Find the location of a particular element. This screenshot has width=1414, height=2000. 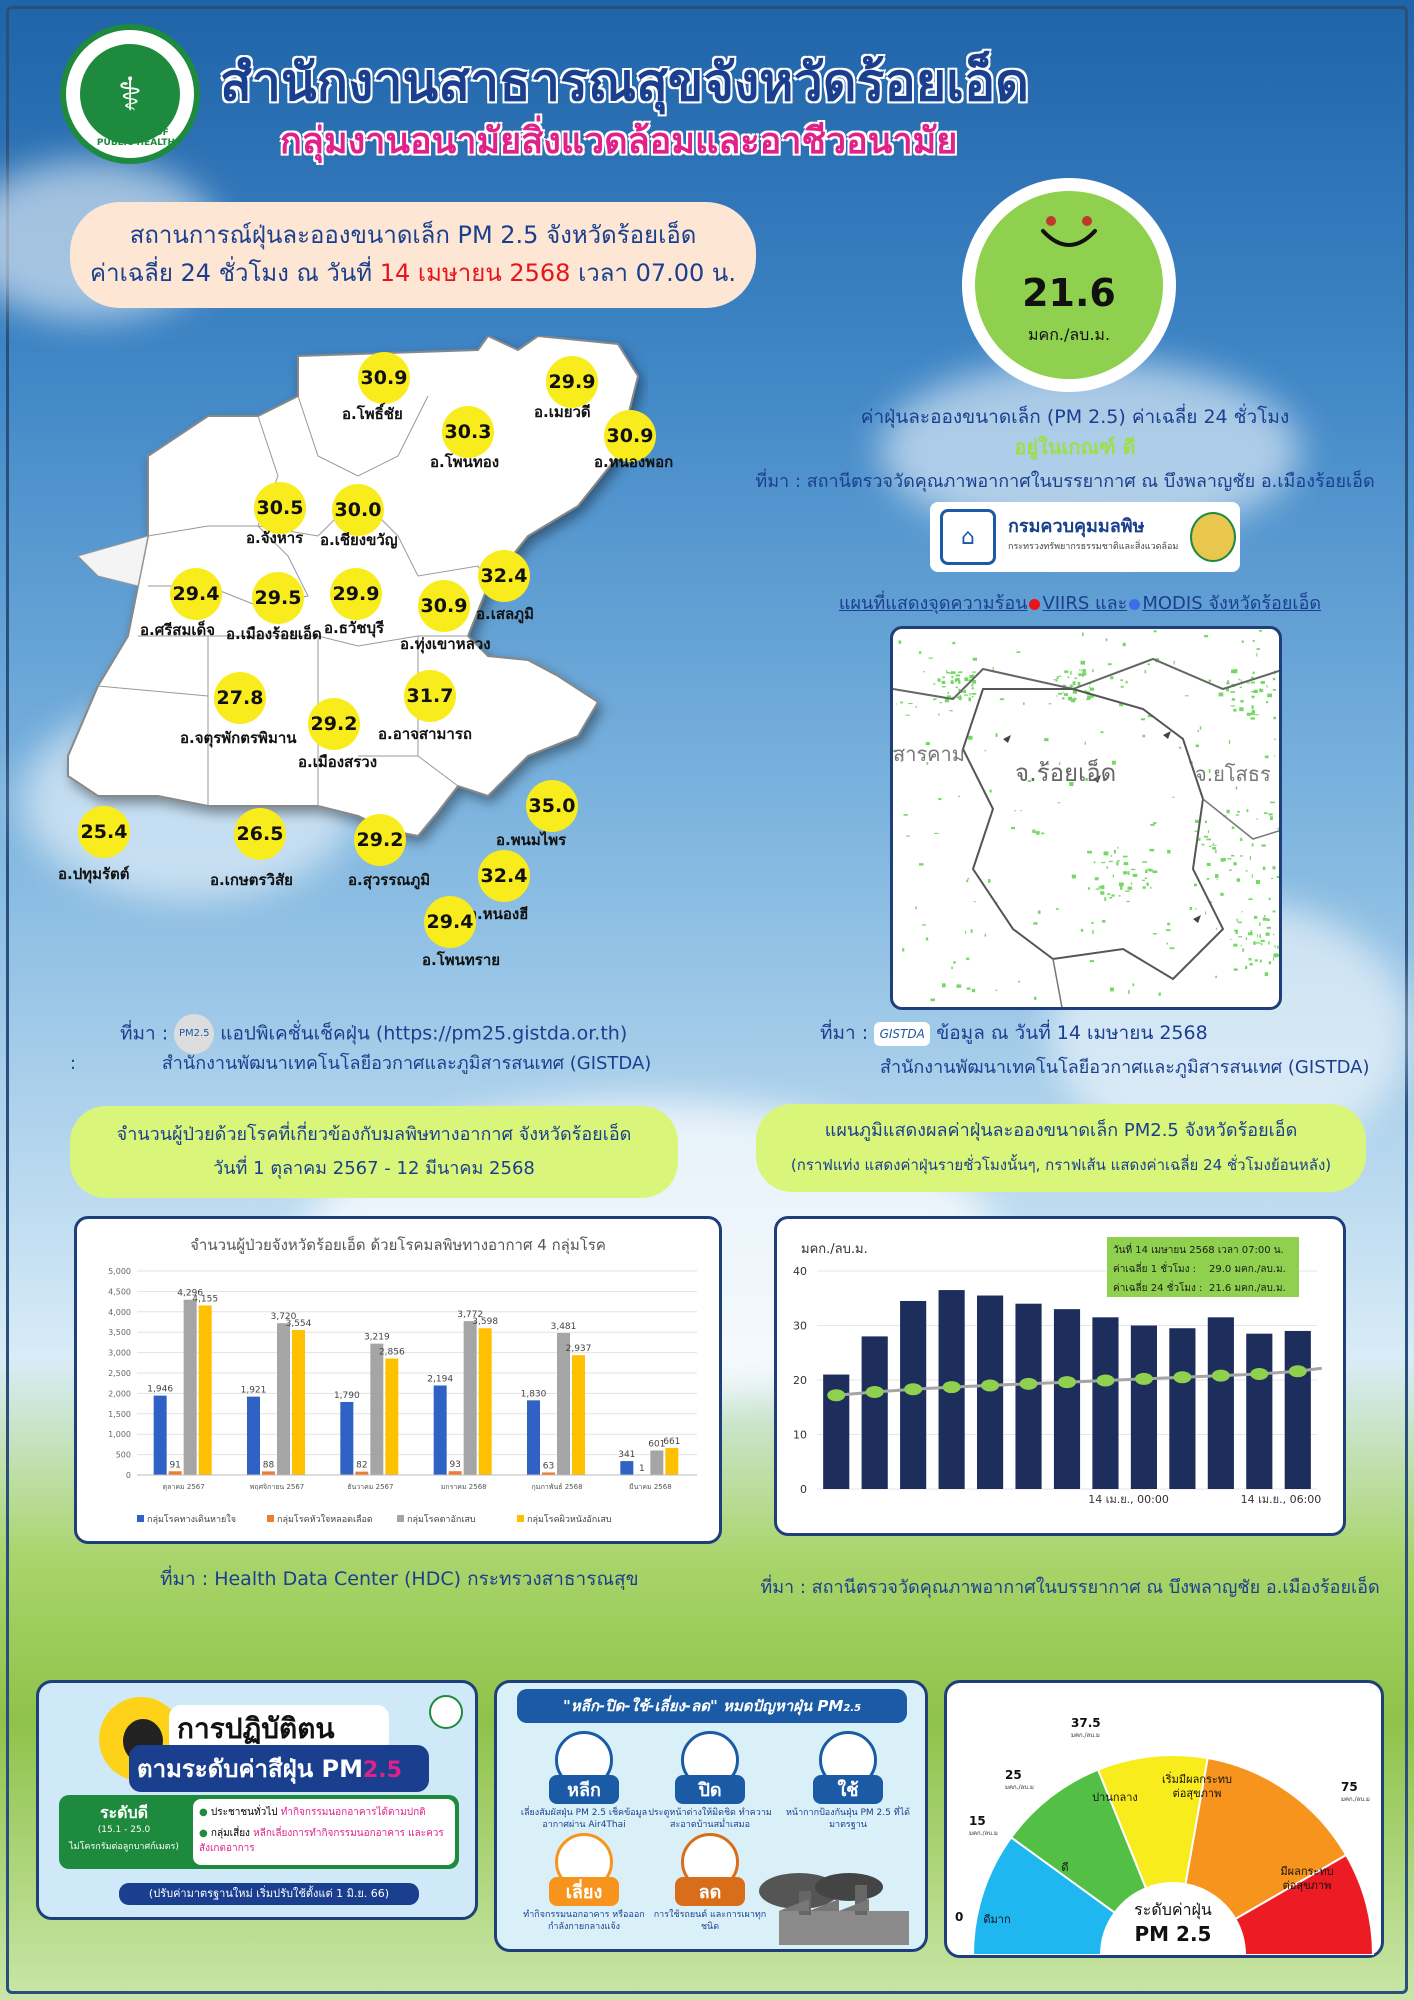

pm-info-label: ค่าเฉลี่ย 24 ชั่วโมง : is located at coordinates (1157, 1287).